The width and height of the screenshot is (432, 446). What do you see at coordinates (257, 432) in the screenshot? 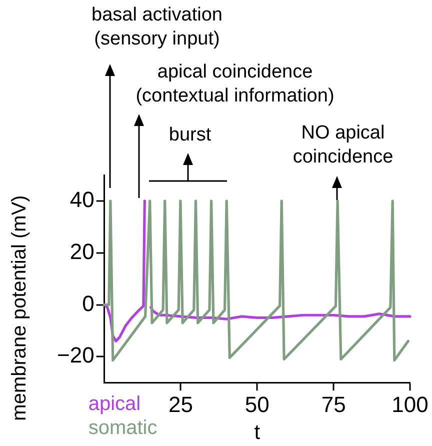
I see `x-axis-title: t` at bounding box center [257, 432].